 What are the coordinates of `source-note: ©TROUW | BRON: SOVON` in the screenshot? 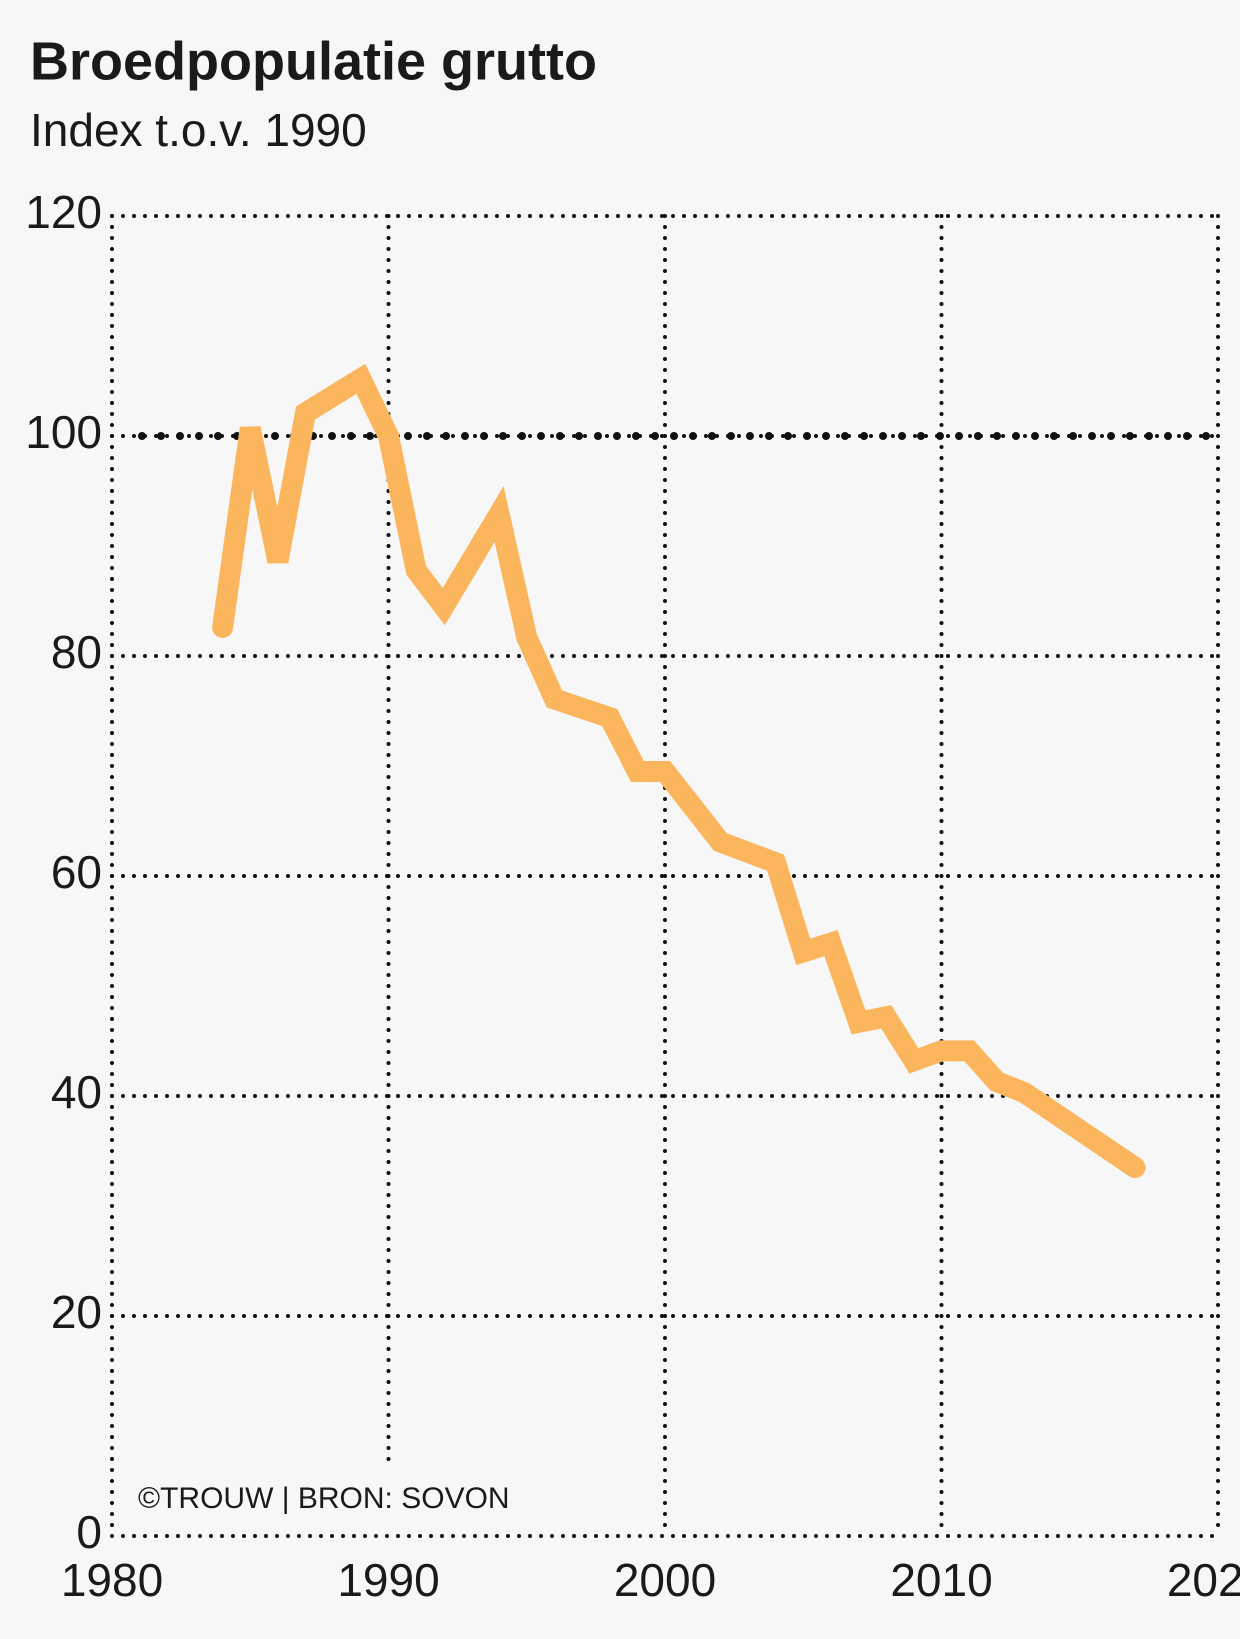 It's located at (324, 1498).